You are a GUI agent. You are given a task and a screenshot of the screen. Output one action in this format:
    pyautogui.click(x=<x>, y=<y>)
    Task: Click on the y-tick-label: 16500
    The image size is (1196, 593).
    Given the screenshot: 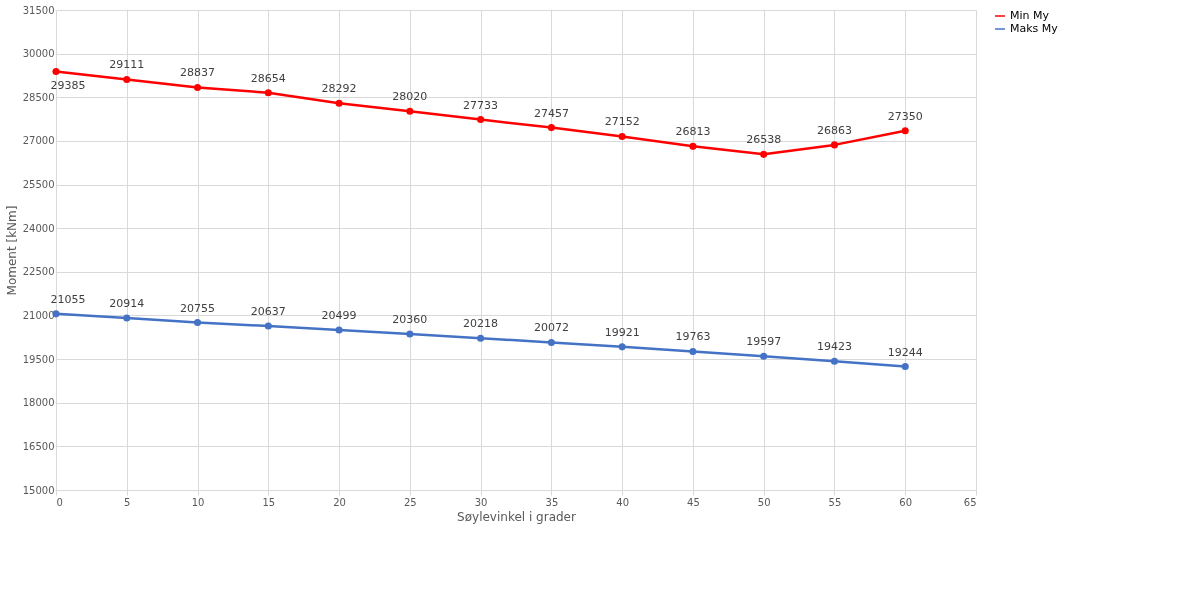 What is the action you would take?
    pyautogui.click(x=38, y=446)
    